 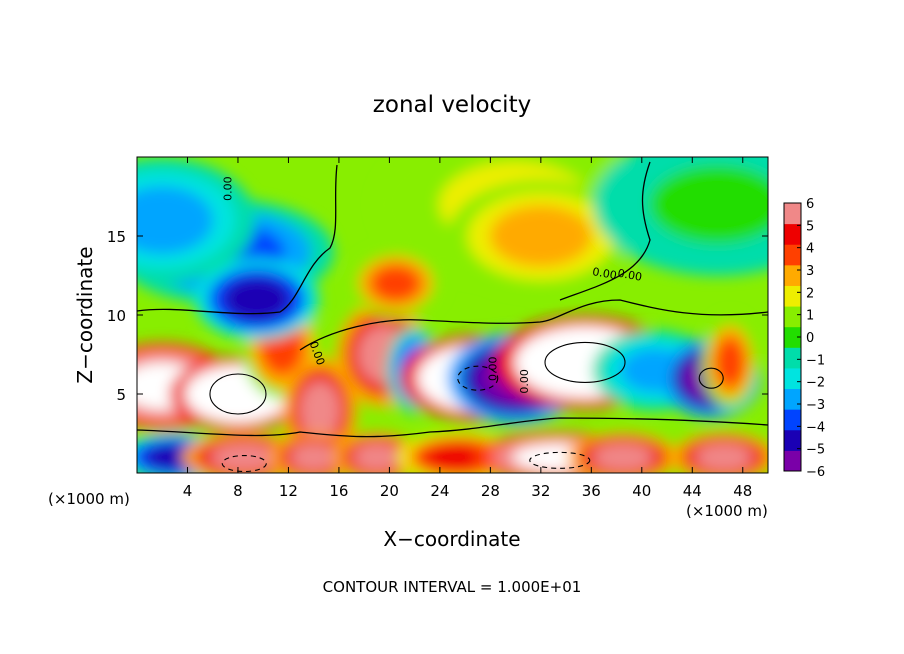 What do you see at coordinates (116, 237) in the screenshot?
I see `y-tick-label: 15` at bounding box center [116, 237].